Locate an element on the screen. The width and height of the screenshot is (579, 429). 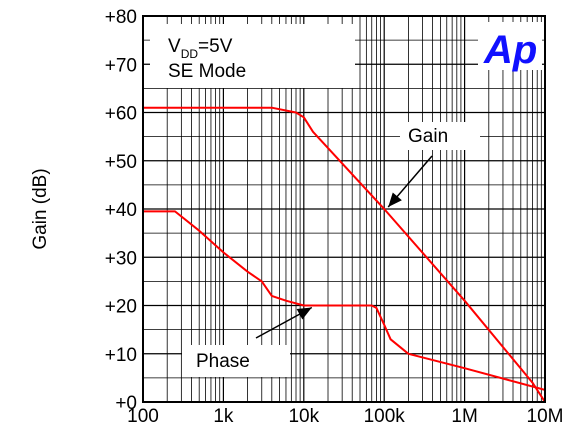
y-tick-label: +50 is located at coordinates (121, 162).